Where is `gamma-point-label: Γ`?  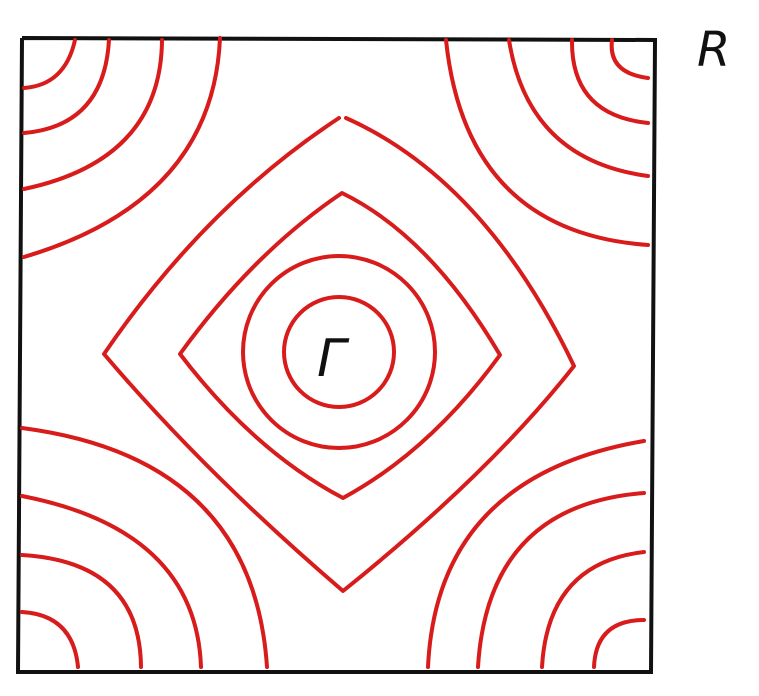 gamma-point-label: Γ is located at coordinates (333, 359).